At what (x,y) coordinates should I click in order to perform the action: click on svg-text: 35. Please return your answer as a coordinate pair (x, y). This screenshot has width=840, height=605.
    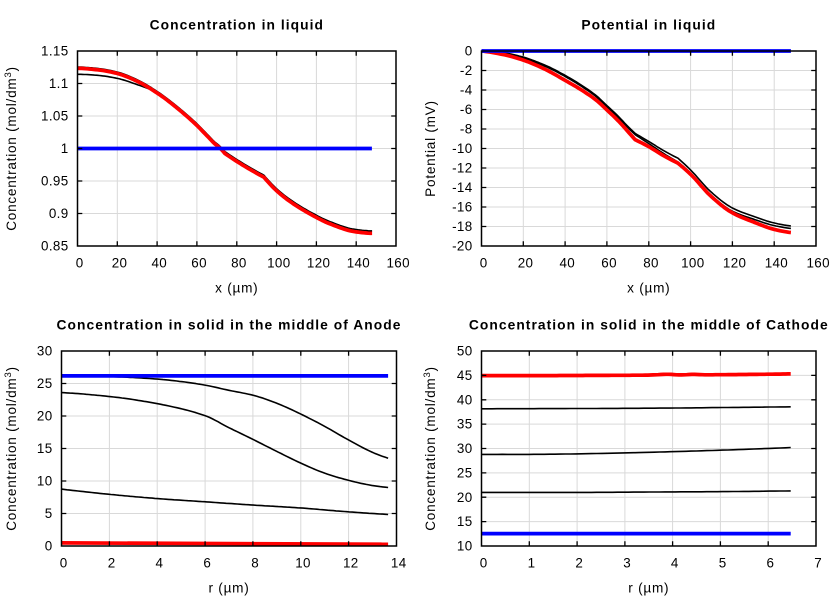
    Looking at the image, I should click on (465, 424).